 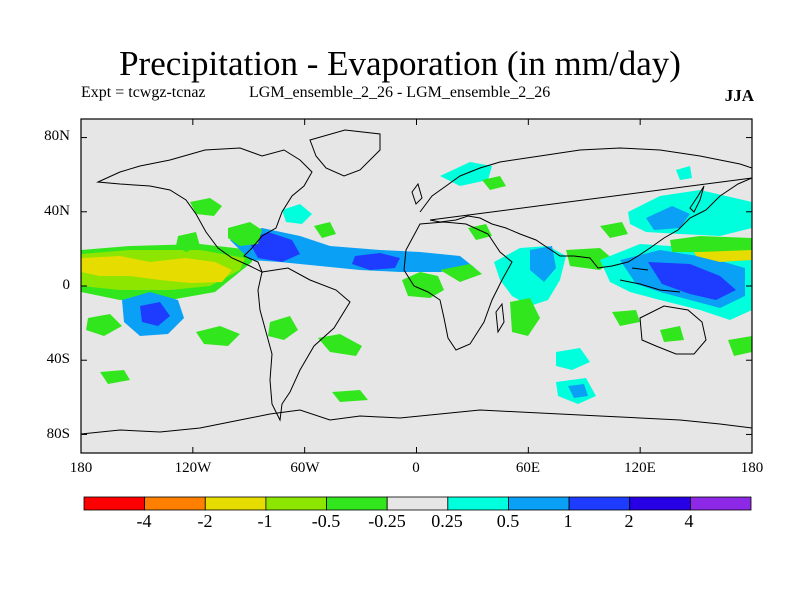 What do you see at coordinates (739, 95) in the screenshot?
I see `season-label: JJA` at bounding box center [739, 95].